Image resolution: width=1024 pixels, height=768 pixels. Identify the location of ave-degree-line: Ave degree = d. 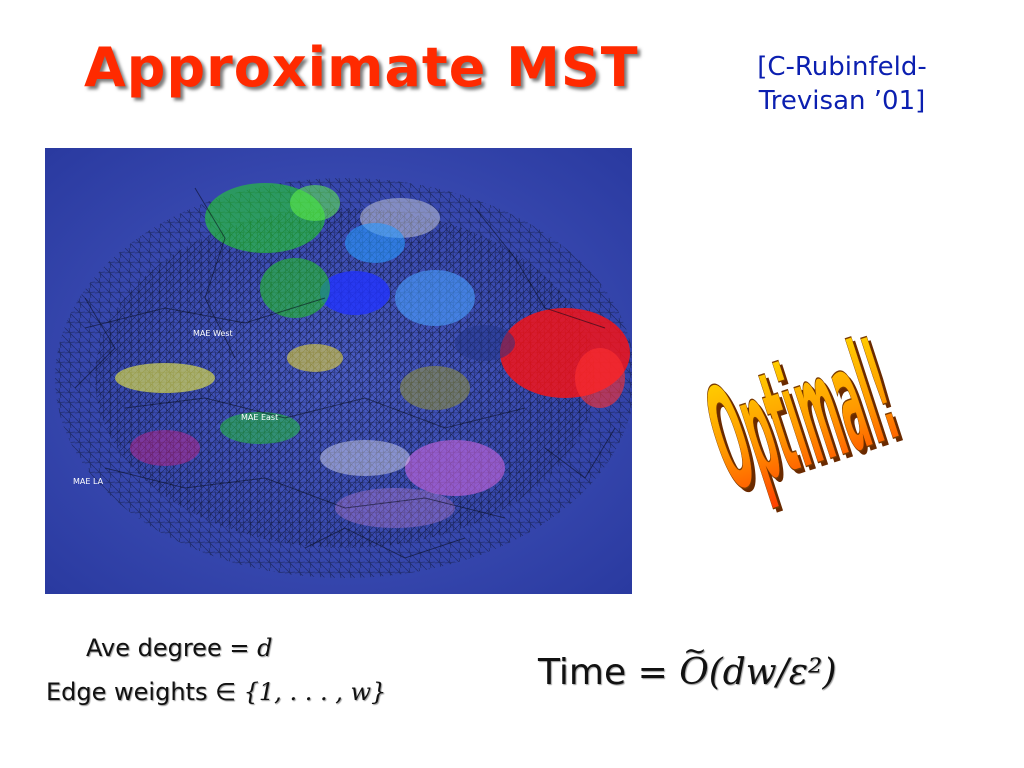
(216, 648).